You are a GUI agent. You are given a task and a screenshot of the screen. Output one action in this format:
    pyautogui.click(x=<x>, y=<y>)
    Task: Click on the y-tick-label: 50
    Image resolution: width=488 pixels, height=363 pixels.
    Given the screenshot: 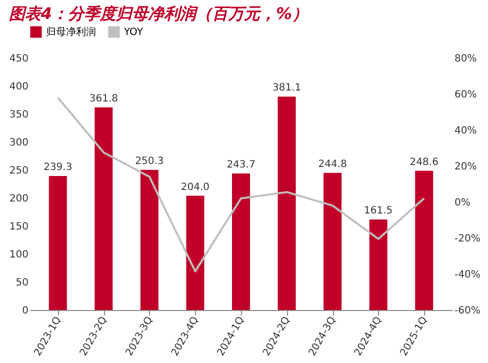 What is the action you would take?
    pyautogui.click(x=22, y=283)
    